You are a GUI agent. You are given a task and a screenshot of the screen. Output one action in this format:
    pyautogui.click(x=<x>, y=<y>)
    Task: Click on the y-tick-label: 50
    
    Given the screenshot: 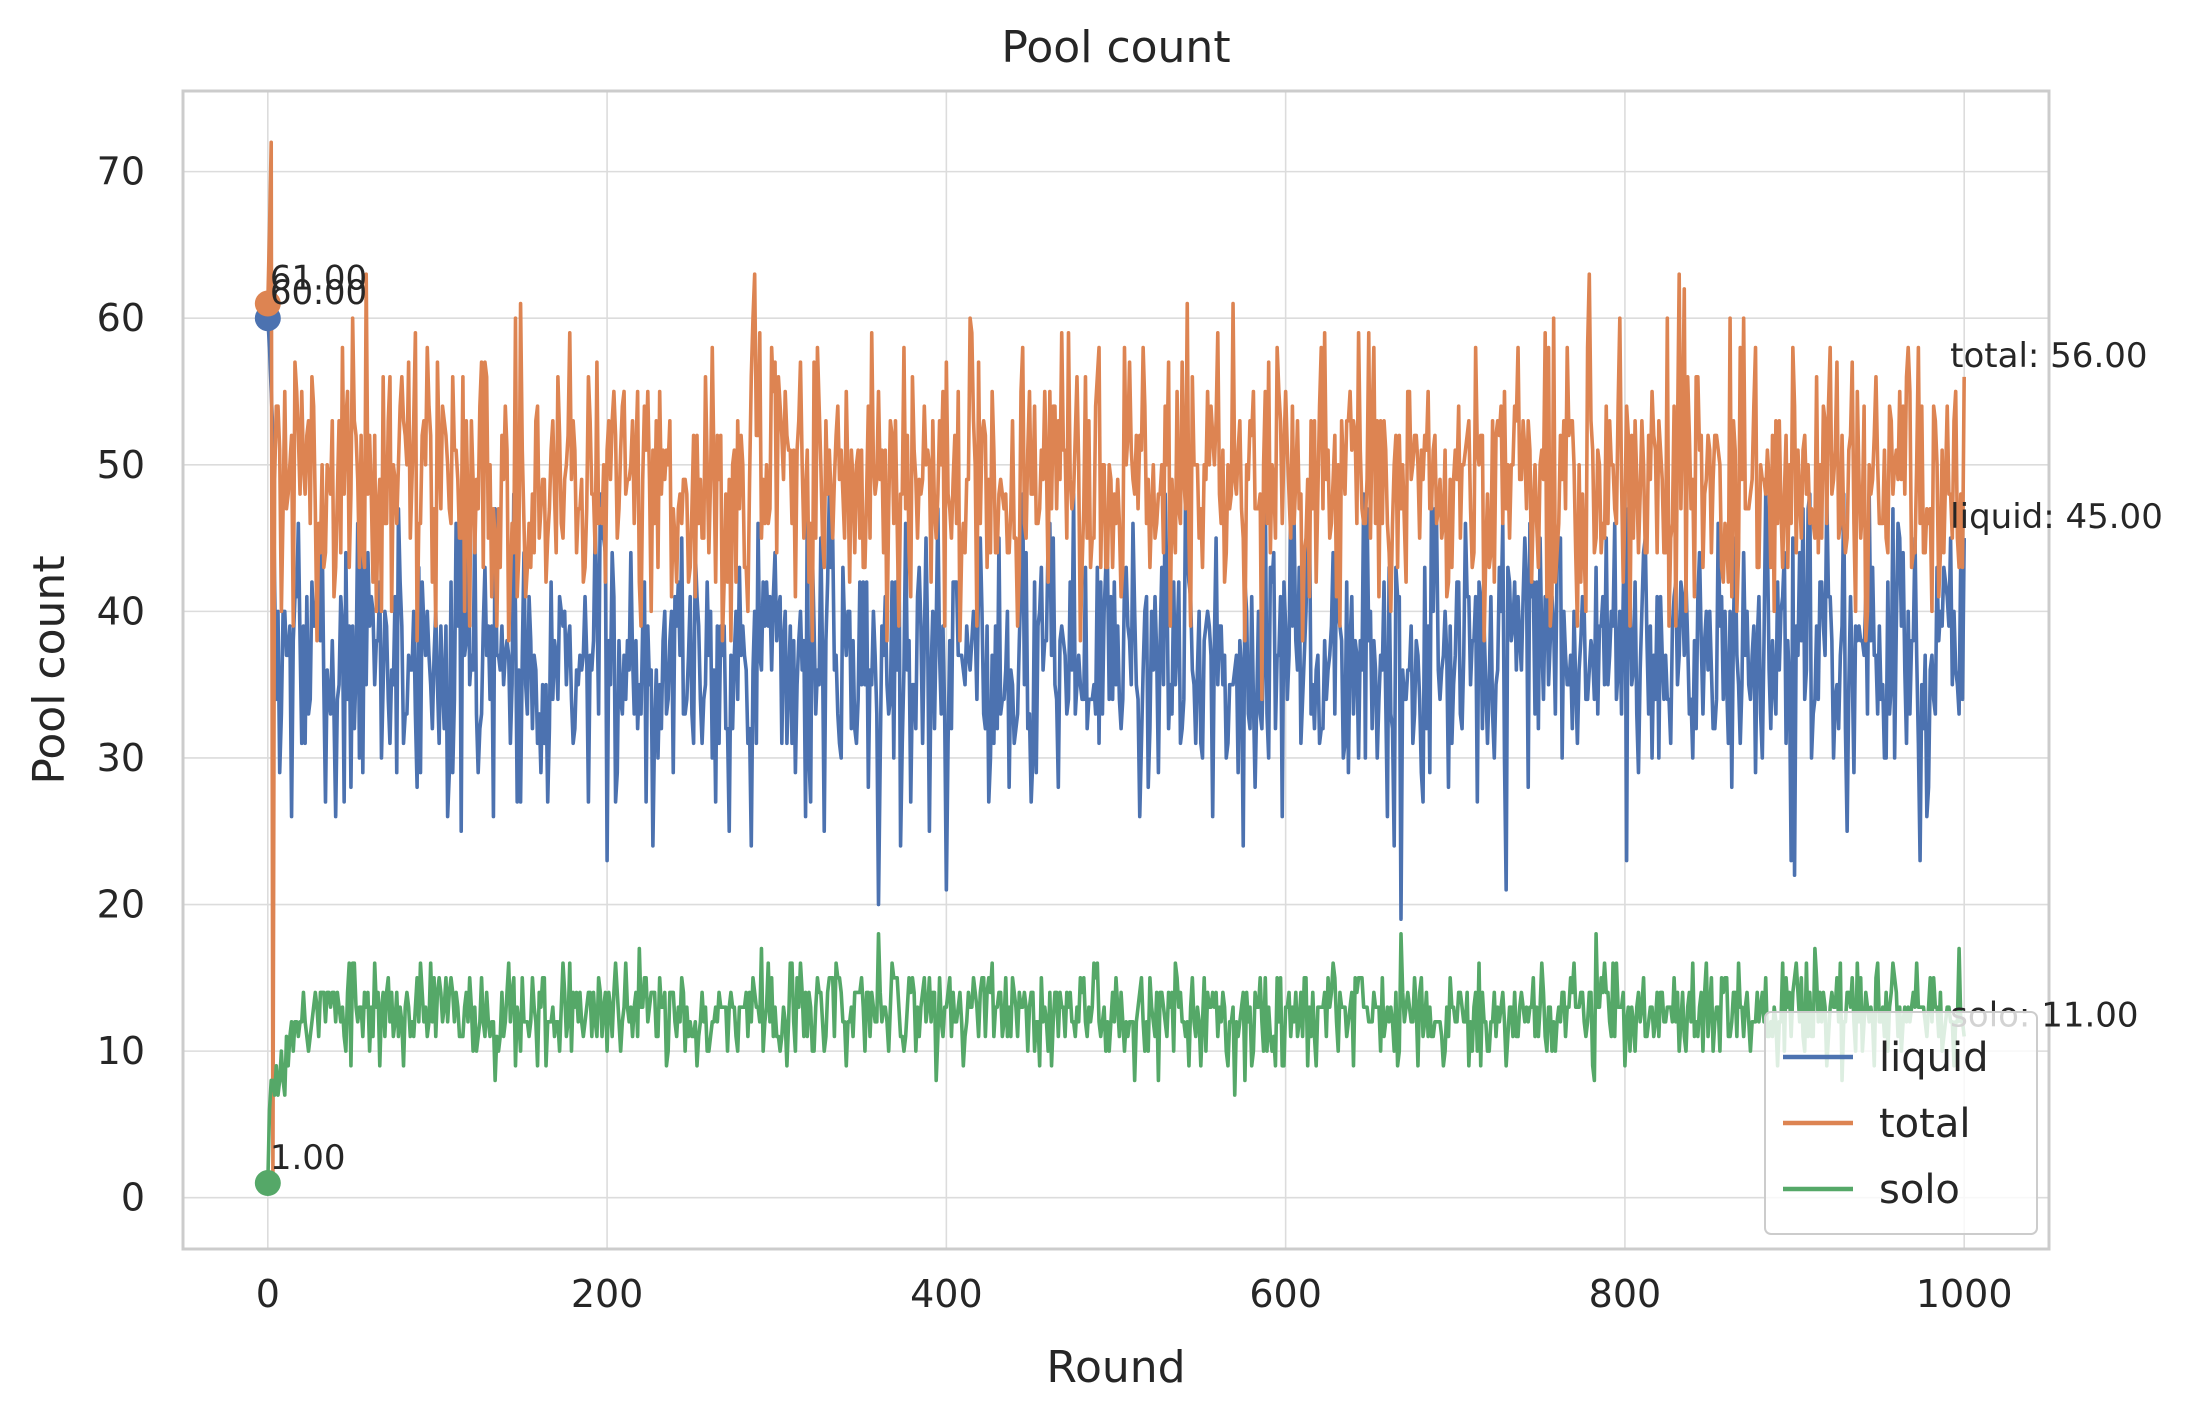 What is the action you would take?
    pyautogui.click(x=121, y=465)
    